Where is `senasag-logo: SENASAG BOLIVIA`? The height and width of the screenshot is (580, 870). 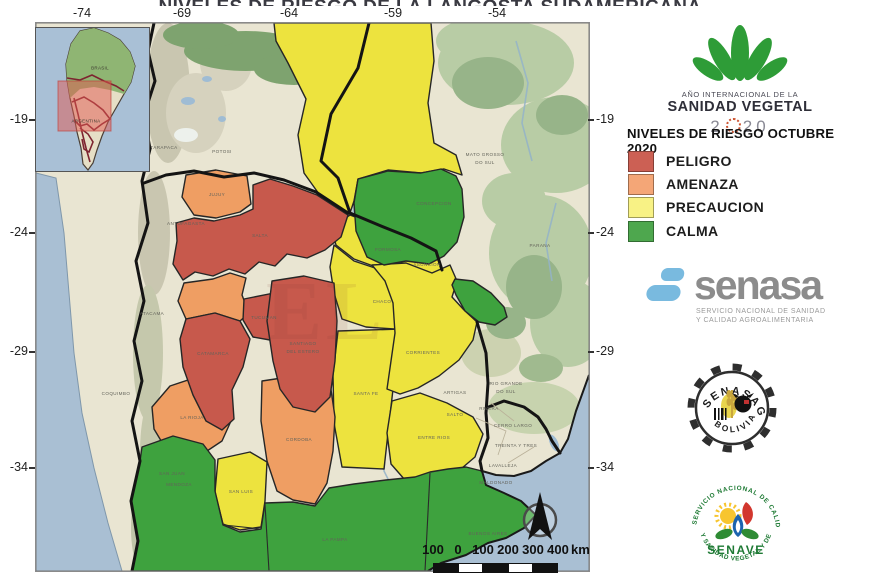
senasag-logo: SENASAG BOLIVIA is located at coordinates (732, 410).